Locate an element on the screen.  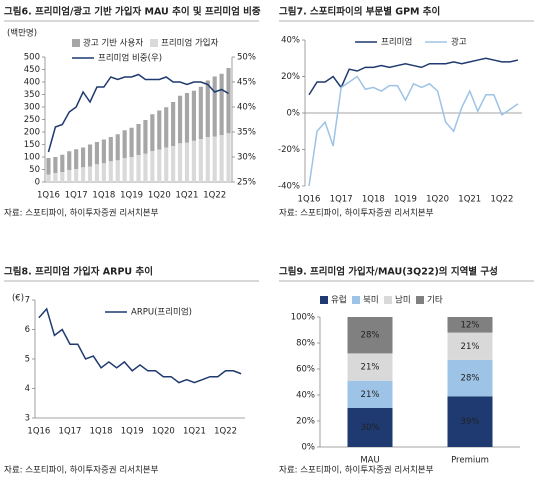
chart-title: 그림7. 스포티파이의 부문별 GPM 추이 is located at coordinates (359, 12).